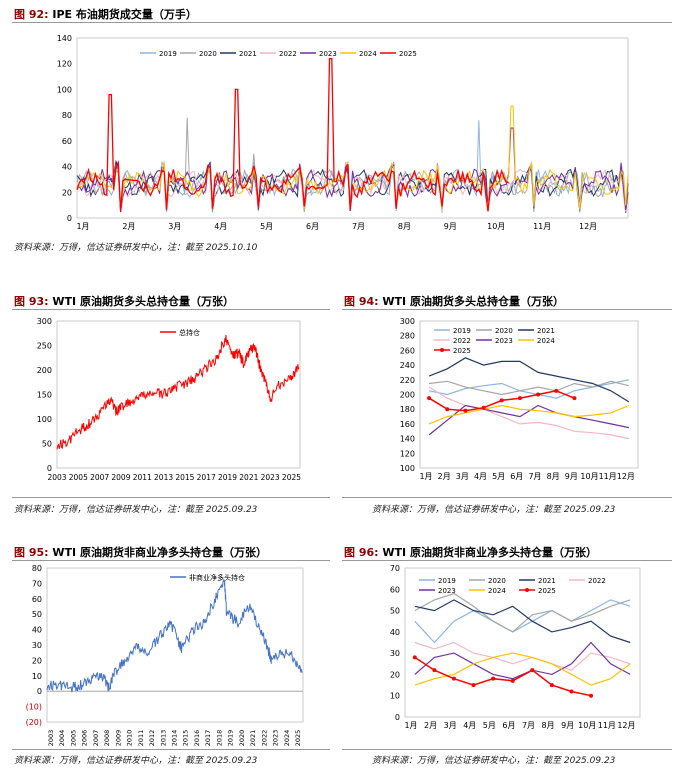 The image size is (683, 771). What do you see at coordinates (124, 14) in the screenshot?
I see `figure-title-text: IPE 布油期货成交量（万手）` at bounding box center [124, 14].